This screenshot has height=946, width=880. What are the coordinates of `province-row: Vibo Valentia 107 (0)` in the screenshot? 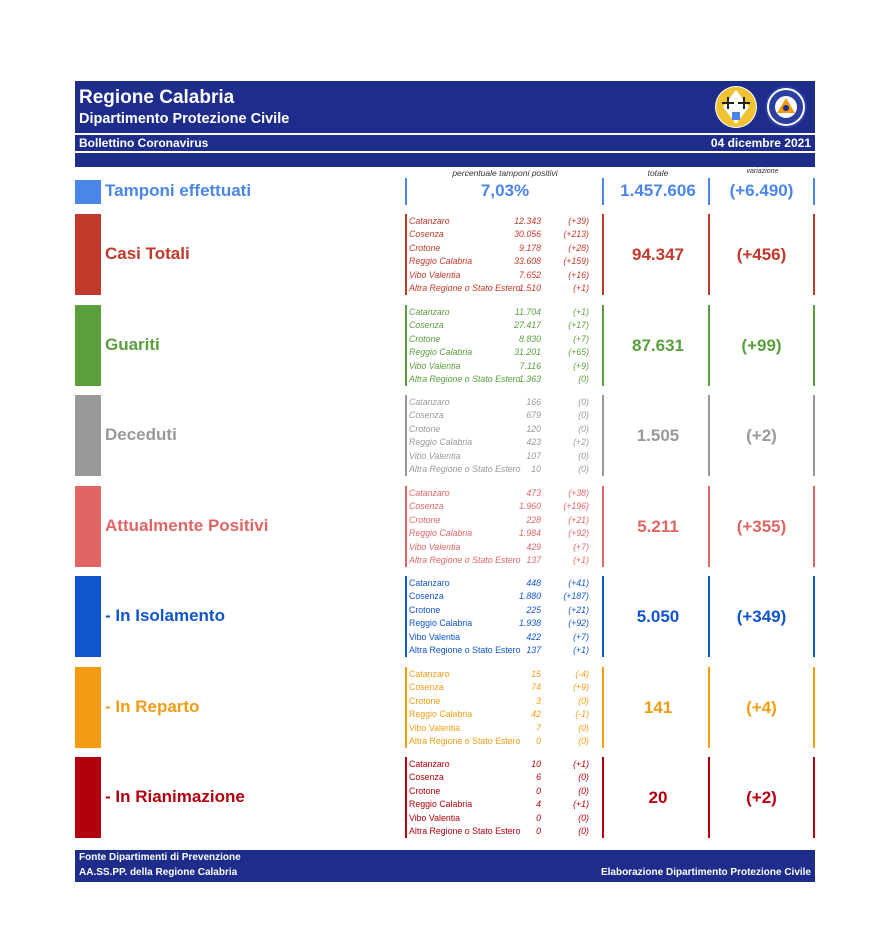 It's located at (504, 456).